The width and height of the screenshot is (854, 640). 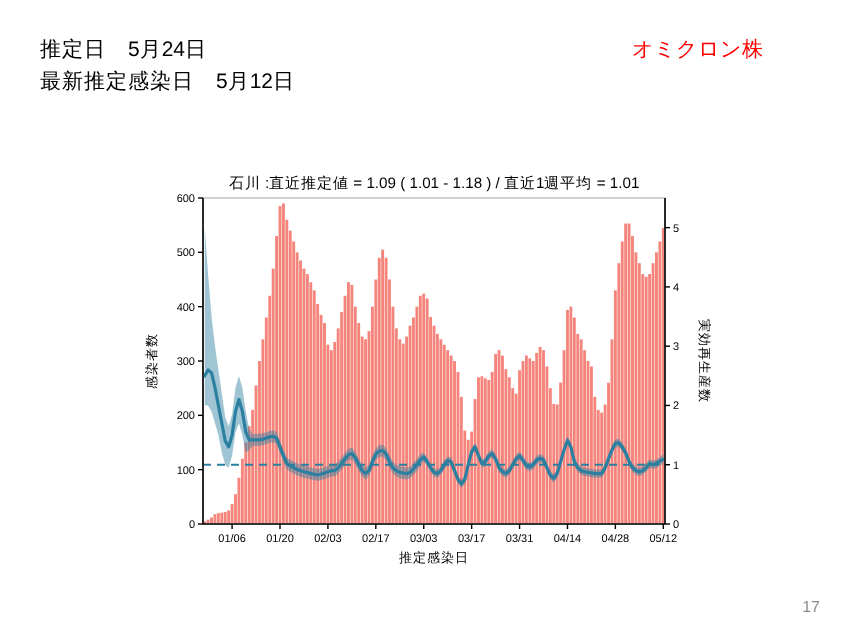 I want to click on text: 17, so click(x=812, y=607).